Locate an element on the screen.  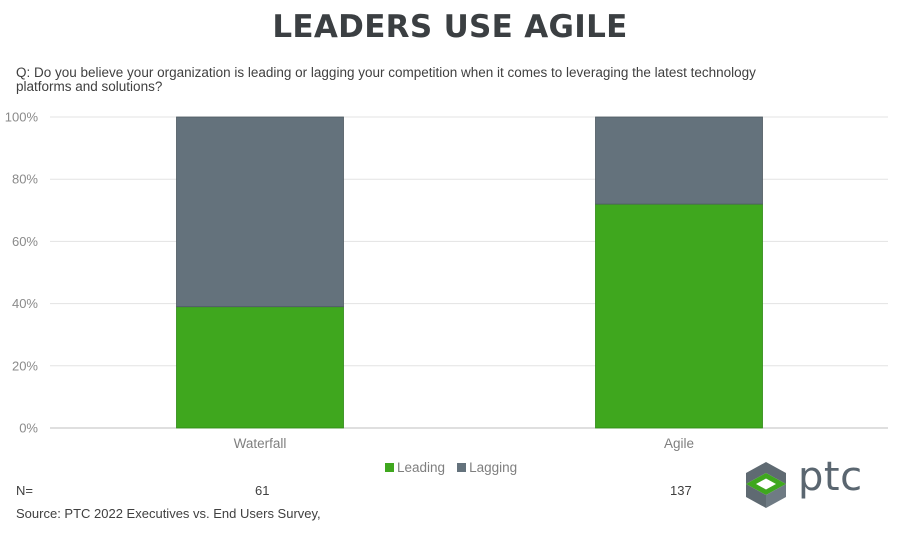
x-category-label: Waterfall is located at coordinates (260, 443).